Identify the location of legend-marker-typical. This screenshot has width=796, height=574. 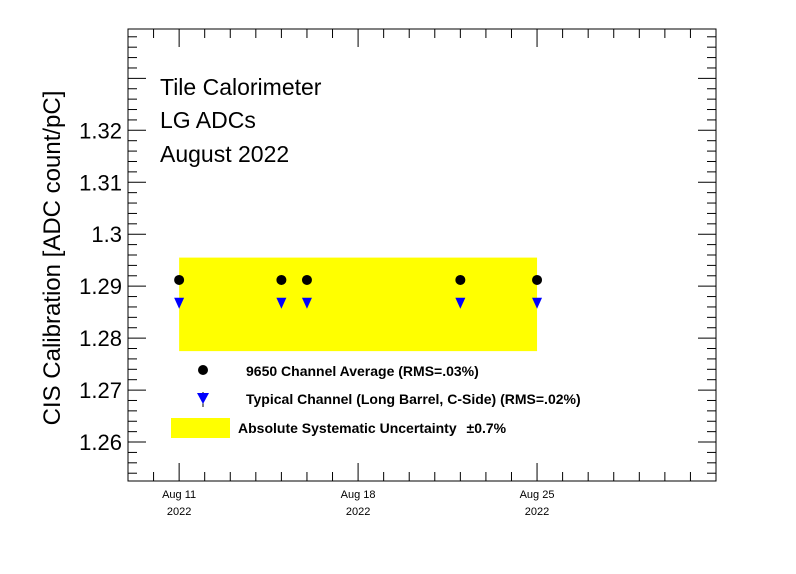
(203, 398).